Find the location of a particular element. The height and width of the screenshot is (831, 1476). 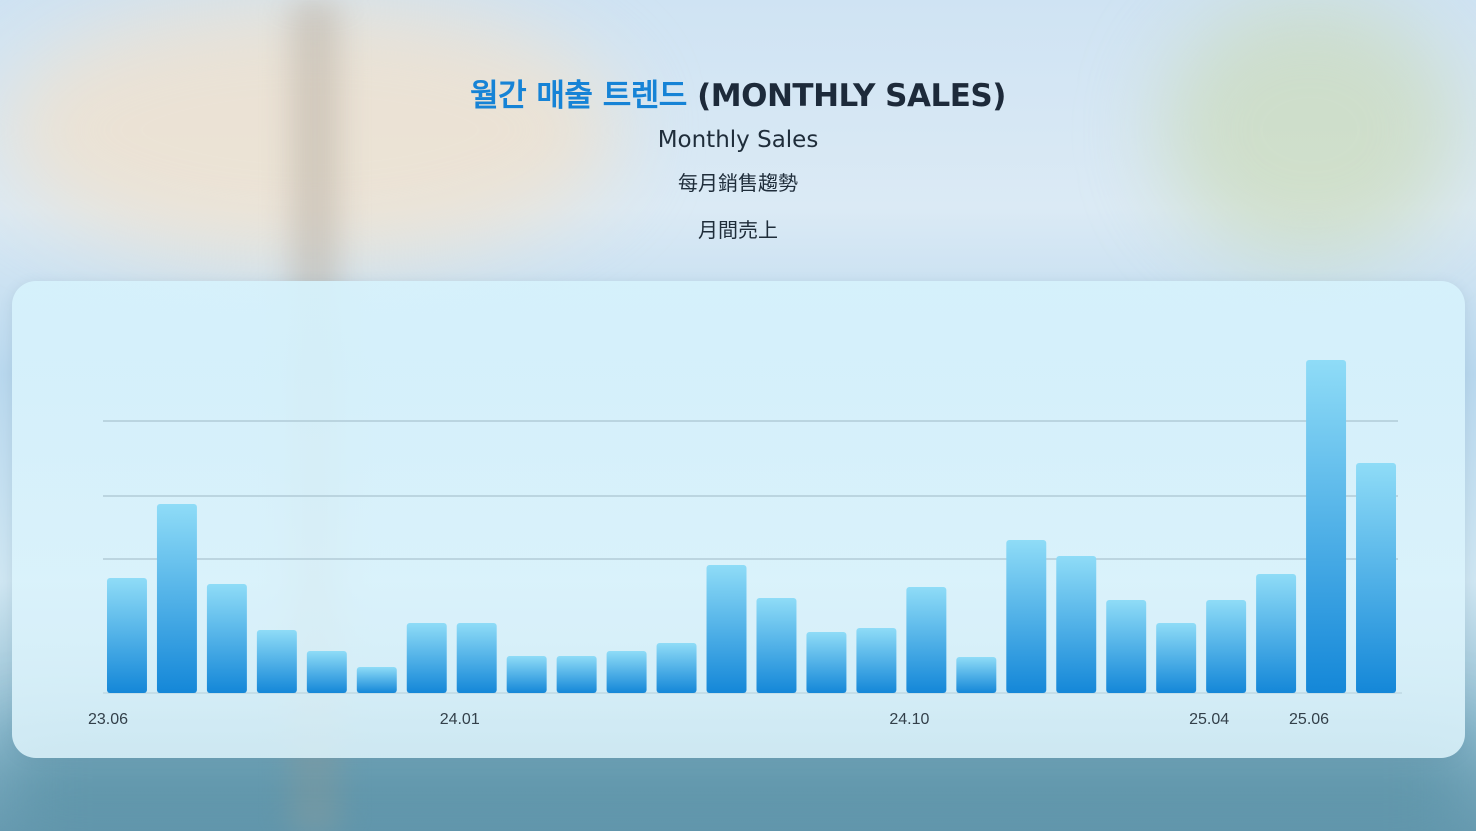

x-tick-label: 25.04 is located at coordinates (1209, 719).